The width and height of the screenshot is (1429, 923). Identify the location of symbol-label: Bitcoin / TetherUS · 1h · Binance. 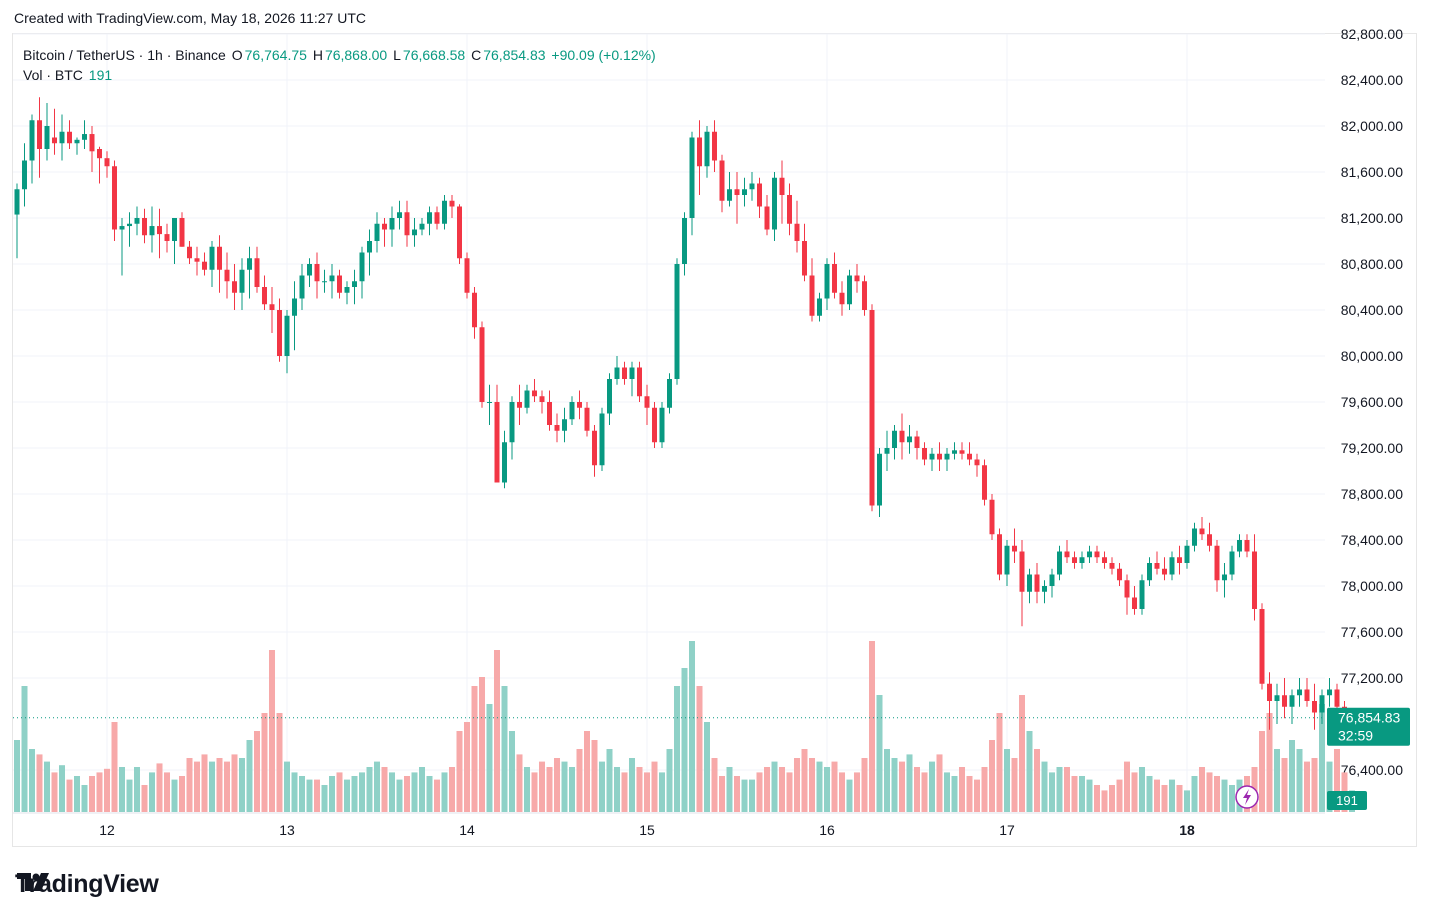
(124, 55).